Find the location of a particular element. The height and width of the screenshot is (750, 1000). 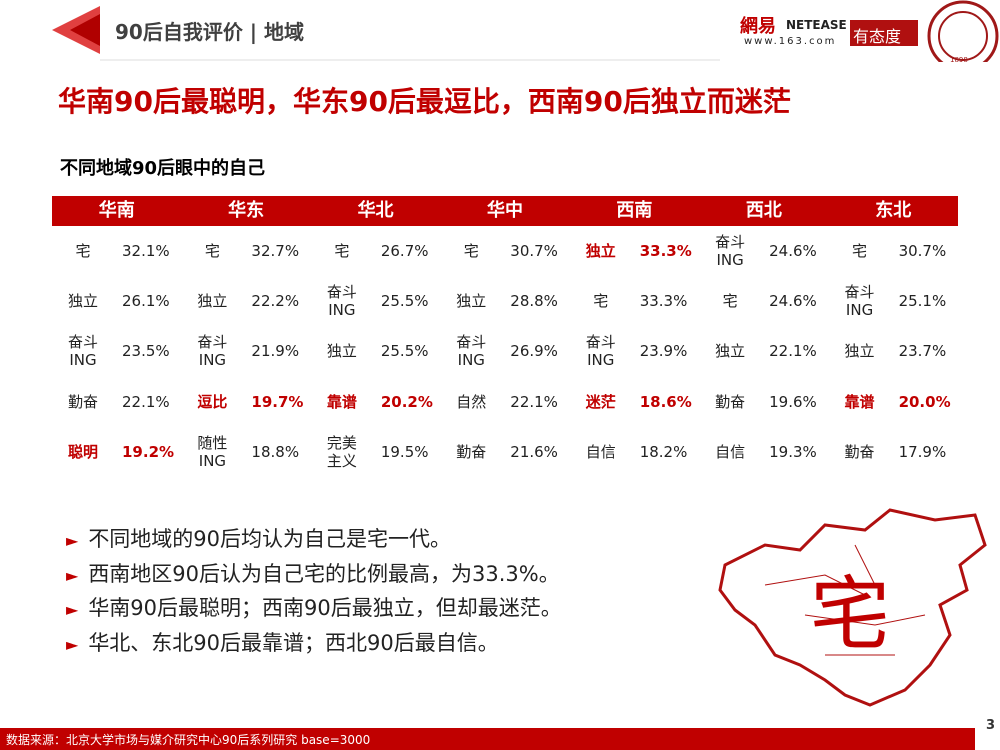

region-header: 东北 is located at coordinates (893, 210).